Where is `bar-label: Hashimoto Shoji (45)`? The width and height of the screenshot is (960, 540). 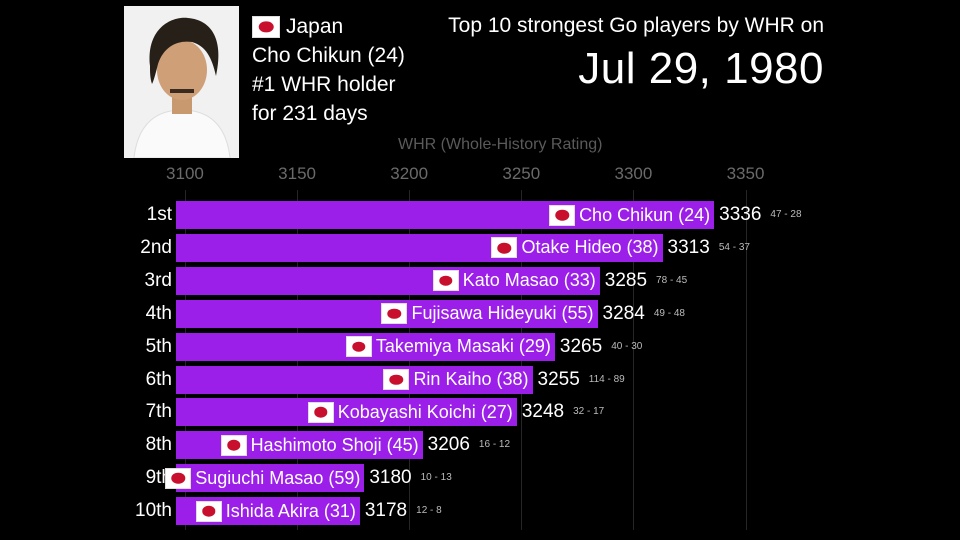
bar-label: Hashimoto Shoji (45) is located at coordinates (319, 445).